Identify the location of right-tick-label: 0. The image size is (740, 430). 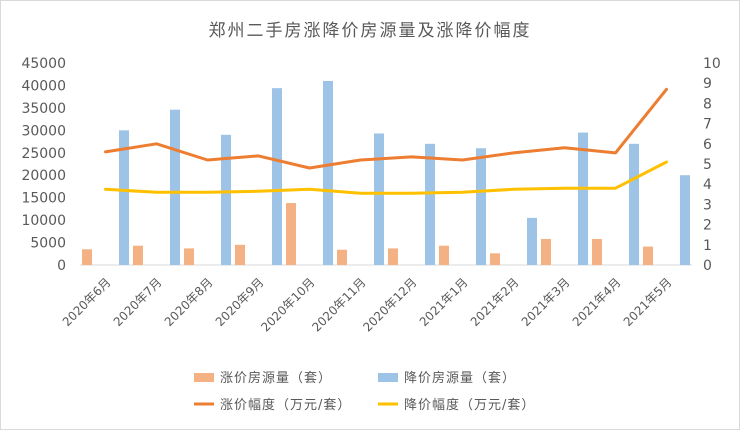
(707, 266).